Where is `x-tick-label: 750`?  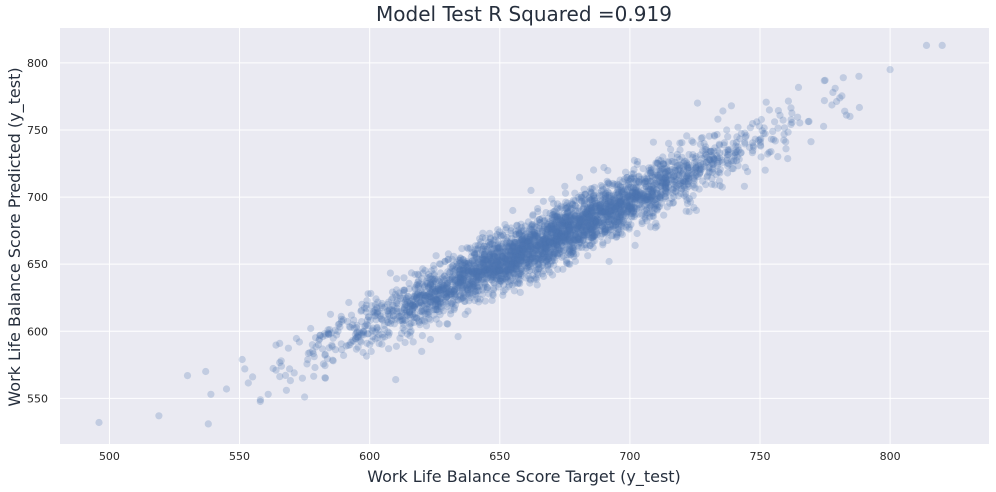
x-tick-label: 750 is located at coordinates (760, 456).